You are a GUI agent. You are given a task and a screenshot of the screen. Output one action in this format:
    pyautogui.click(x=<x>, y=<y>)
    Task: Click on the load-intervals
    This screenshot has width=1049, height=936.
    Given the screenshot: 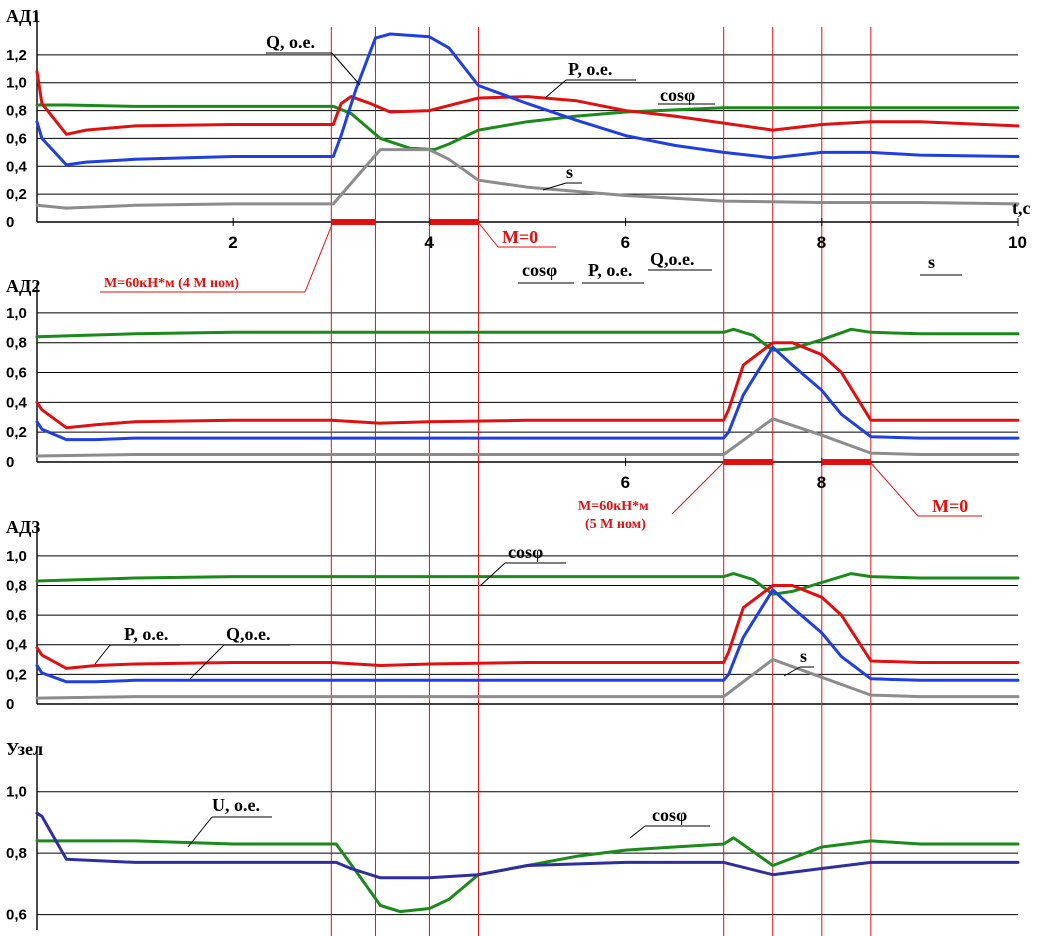 What is the action you would take?
    pyautogui.click(x=601, y=342)
    